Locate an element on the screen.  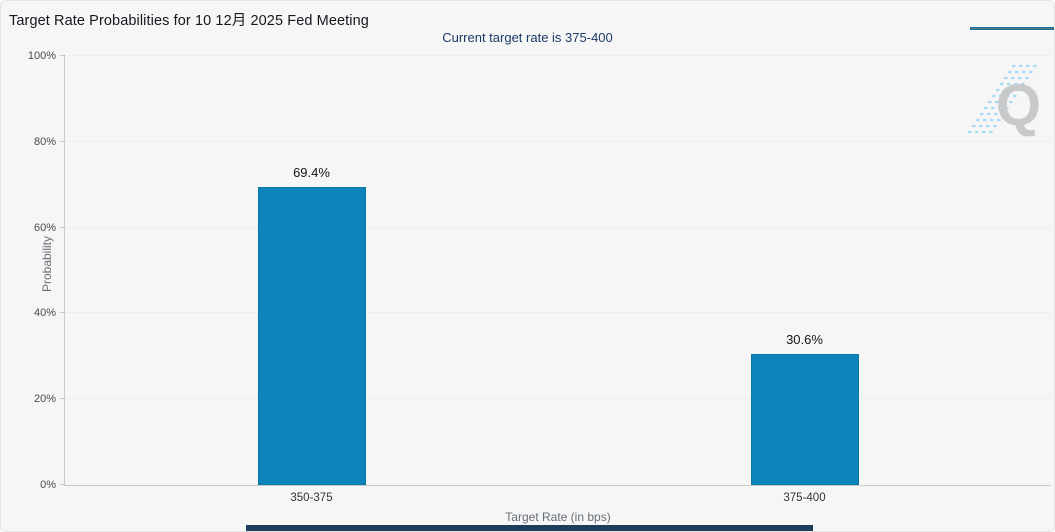
chart-subtitle: Current target rate is 375-400 is located at coordinates (527, 37).